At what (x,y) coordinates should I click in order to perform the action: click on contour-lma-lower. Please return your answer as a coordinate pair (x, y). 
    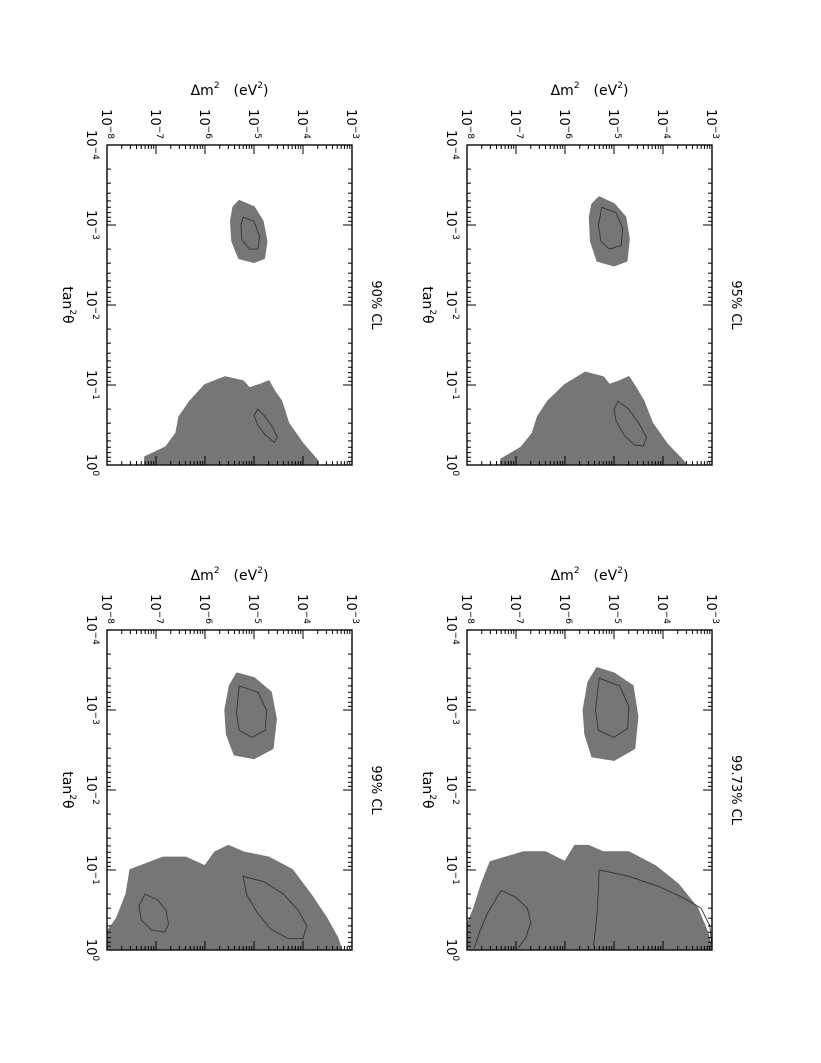
    Looking at the image, I should click on (596, 908).